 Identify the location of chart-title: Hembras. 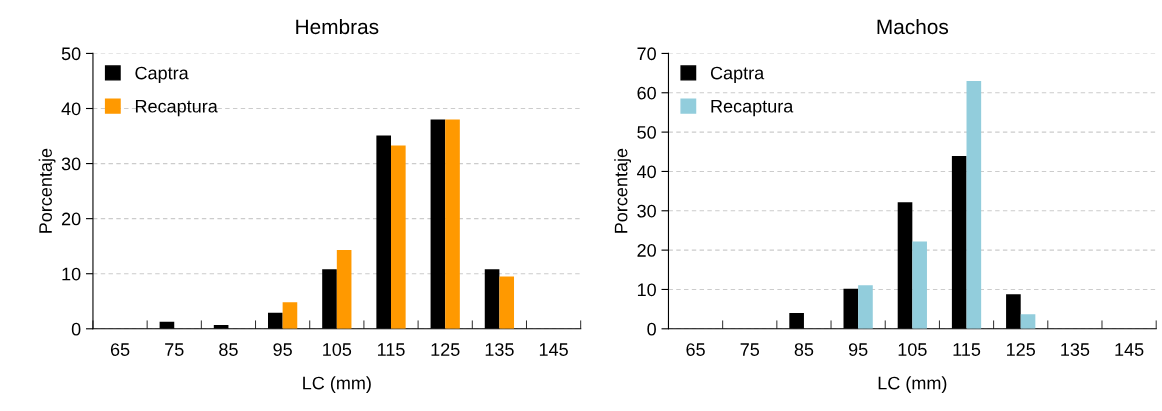
(337, 26).